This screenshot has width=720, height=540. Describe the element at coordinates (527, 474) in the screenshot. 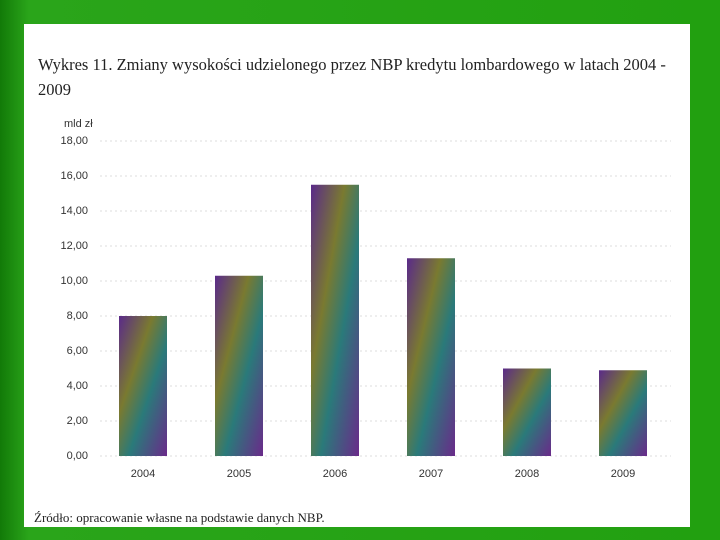

I see `x-tick-label: 2008` at that location.